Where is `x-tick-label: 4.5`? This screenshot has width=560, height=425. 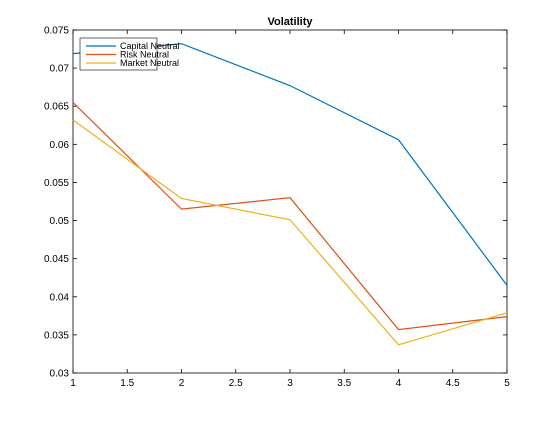 x-tick-label: 4.5 is located at coordinates (453, 383).